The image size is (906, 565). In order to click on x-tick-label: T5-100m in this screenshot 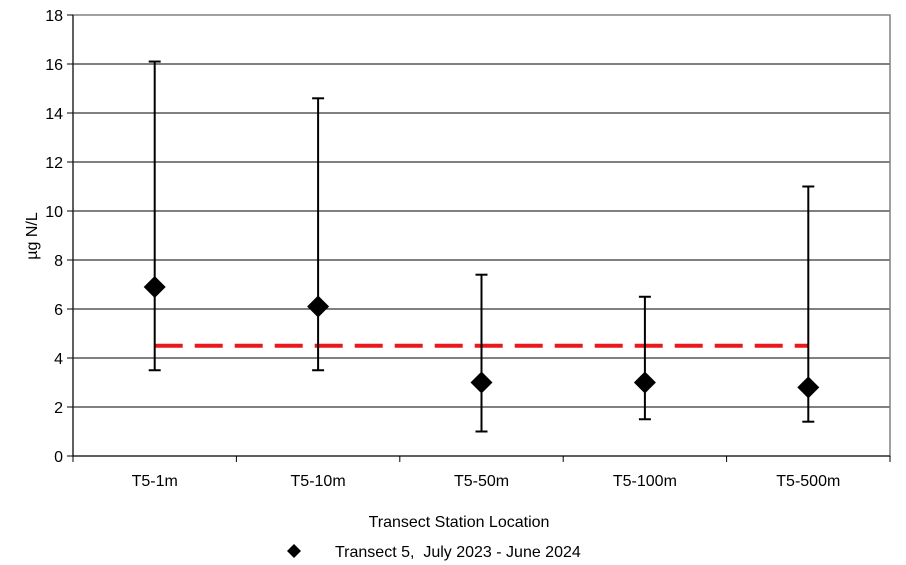, I will do `click(645, 481)`.